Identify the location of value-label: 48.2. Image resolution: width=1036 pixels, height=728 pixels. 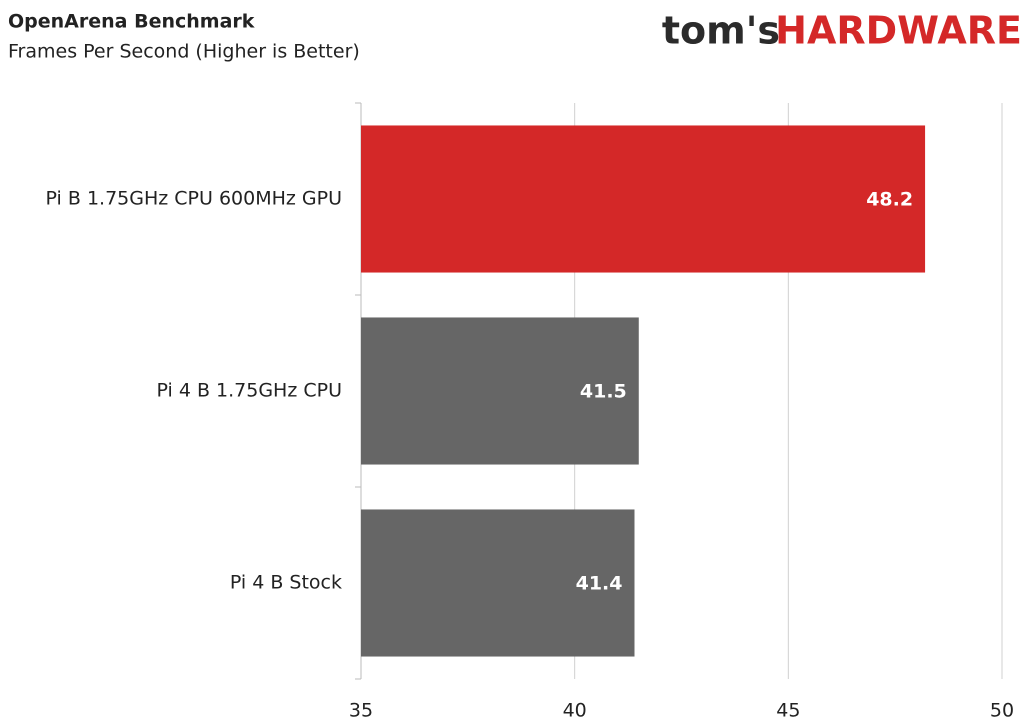
(889, 200).